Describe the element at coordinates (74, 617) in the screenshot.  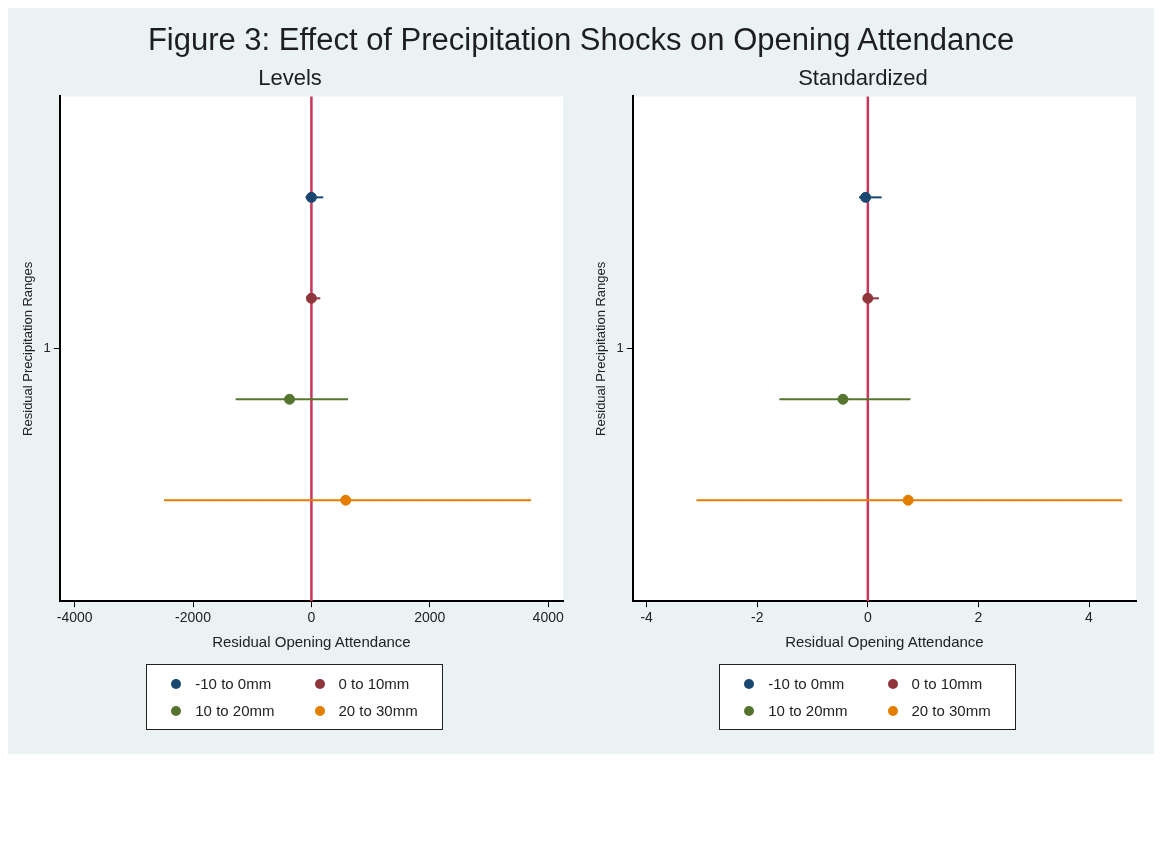
I see `x-tick-label: -4000` at that location.